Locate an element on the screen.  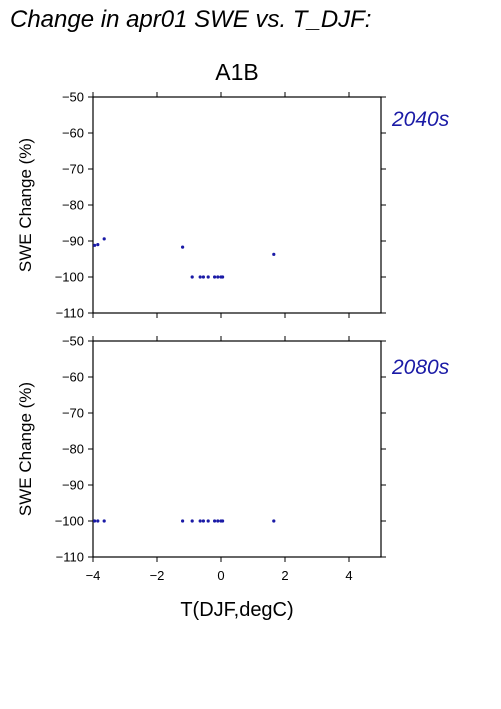
x-axis-label: T(DJF,degC) is located at coordinates (236, 610).